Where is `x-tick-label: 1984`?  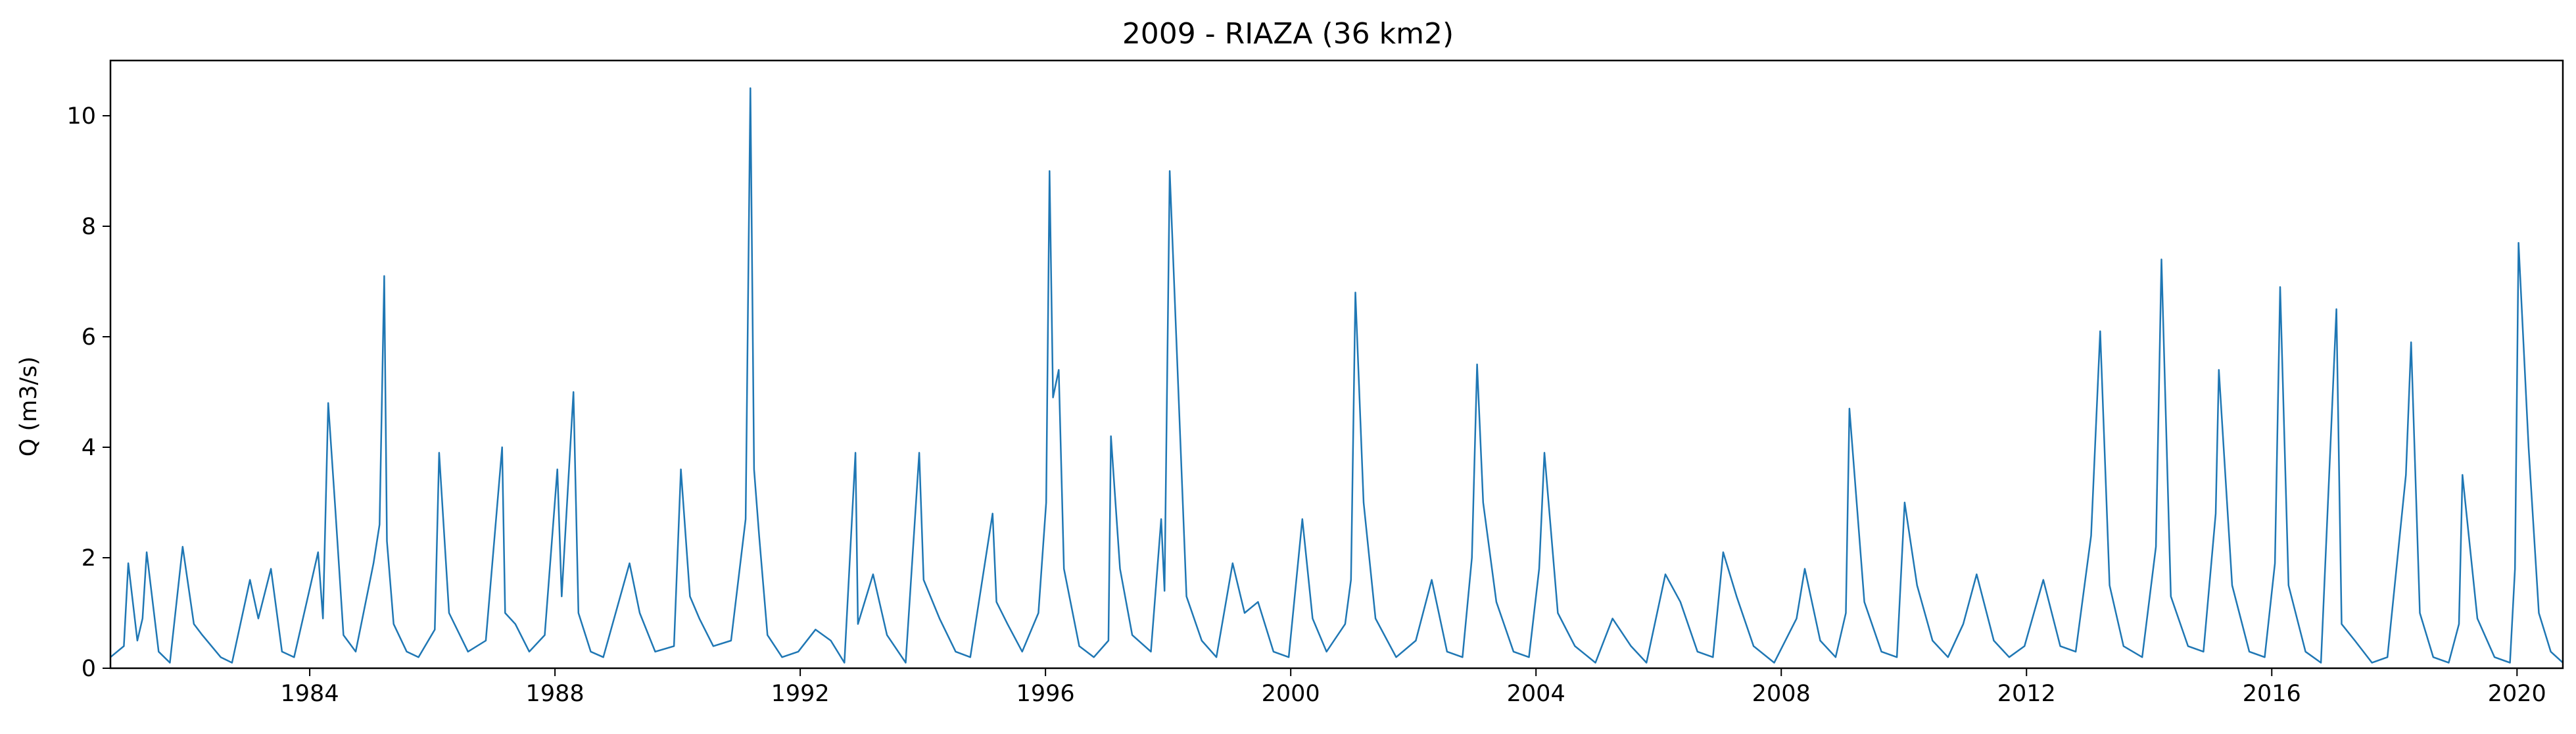
x-tick-label: 1984 is located at coordinates (310, 694).